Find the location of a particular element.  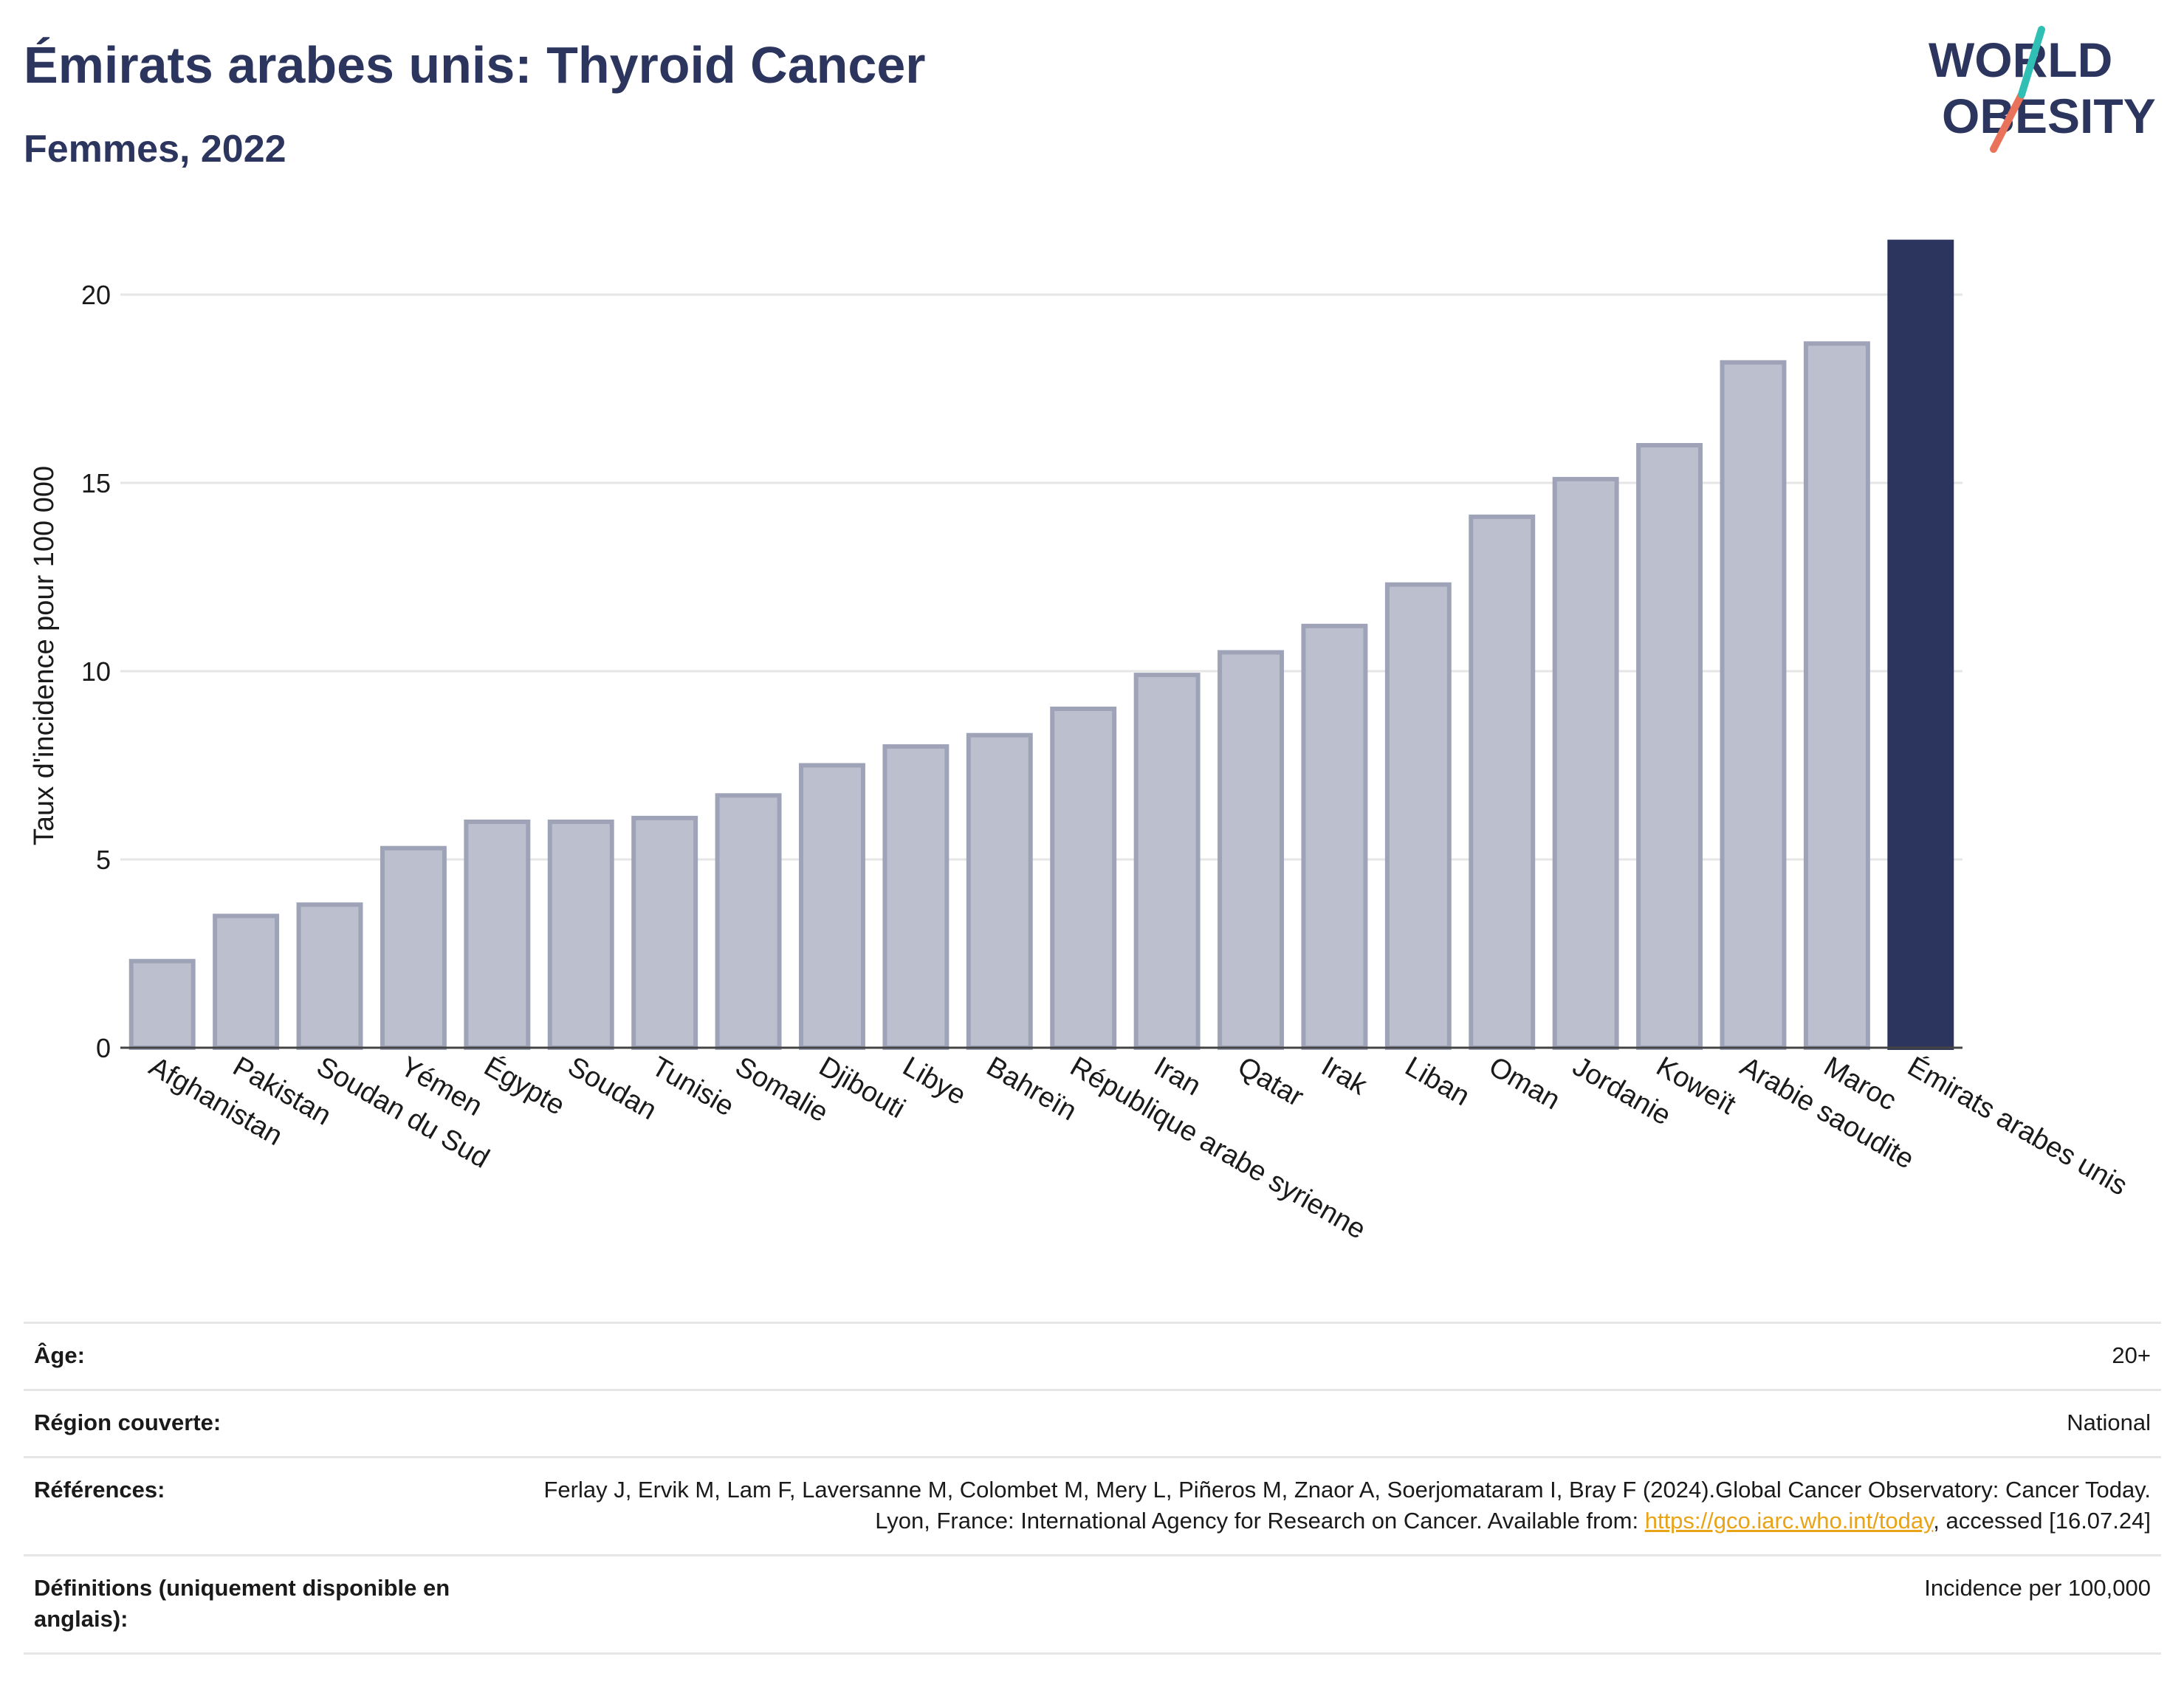

x-tick-label: Iran is located at coordinates (1178, 1076).